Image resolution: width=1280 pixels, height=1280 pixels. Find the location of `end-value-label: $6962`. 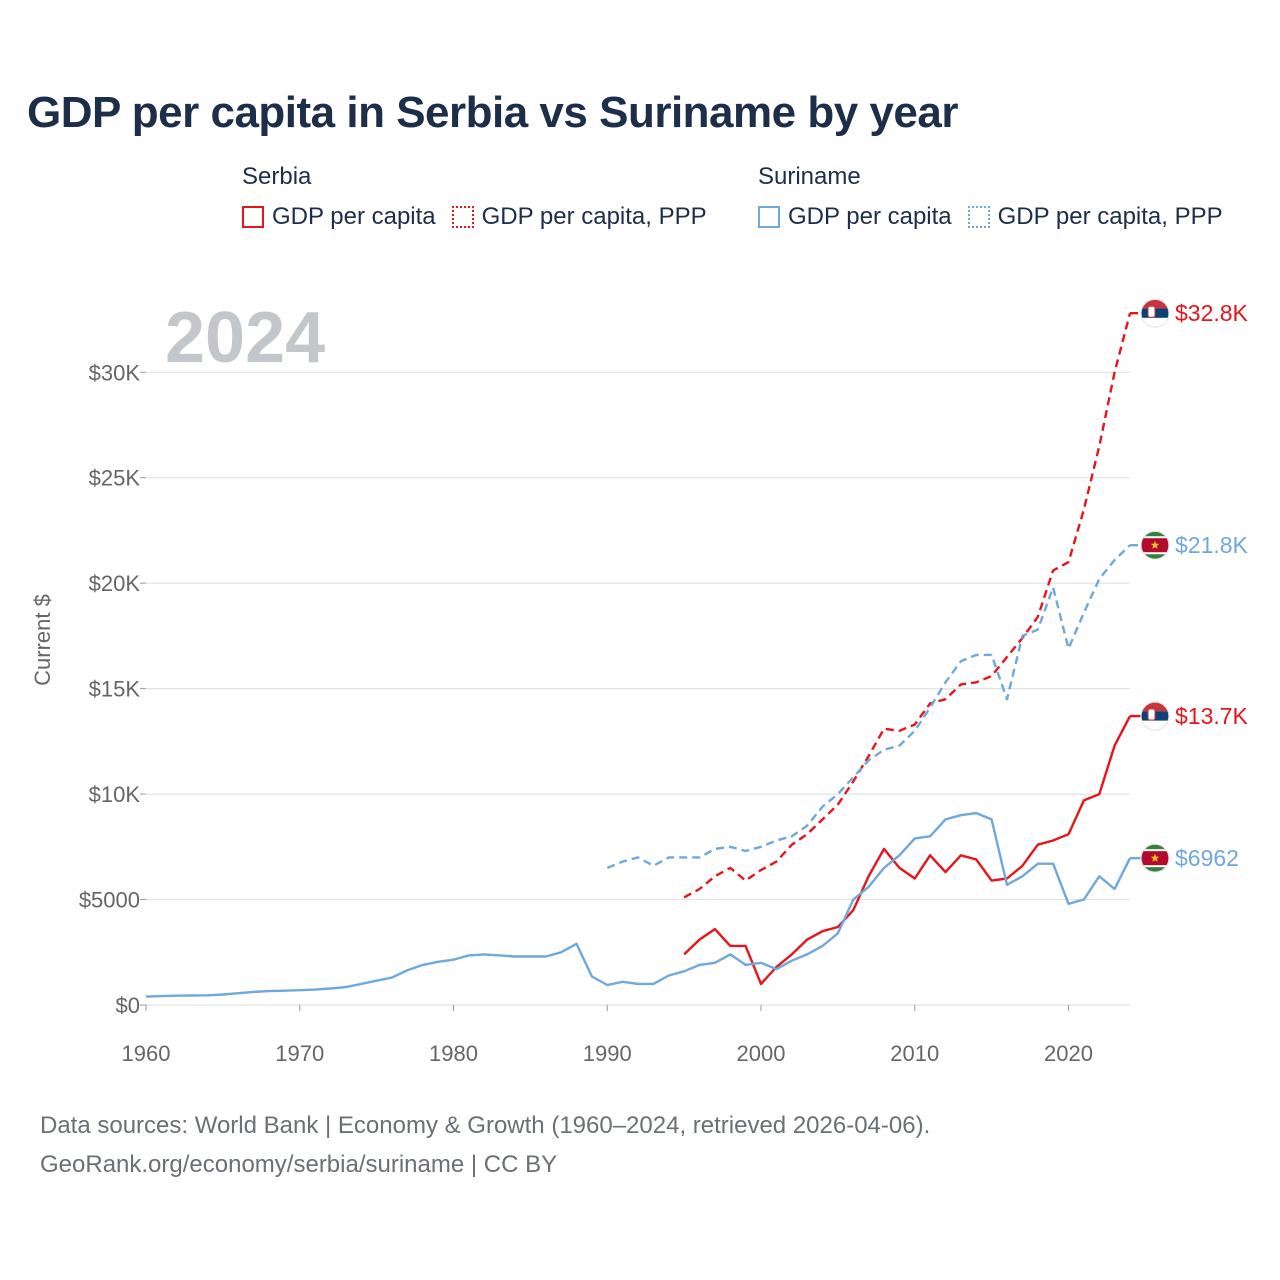

end-value-label: $6962 is located at coordinates (1207, 858).